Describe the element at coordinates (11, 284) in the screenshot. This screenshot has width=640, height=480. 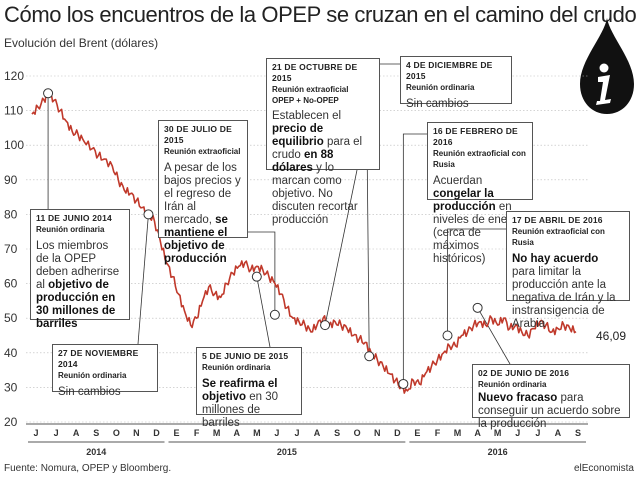
I see `y-tick-label: 60` at that location.